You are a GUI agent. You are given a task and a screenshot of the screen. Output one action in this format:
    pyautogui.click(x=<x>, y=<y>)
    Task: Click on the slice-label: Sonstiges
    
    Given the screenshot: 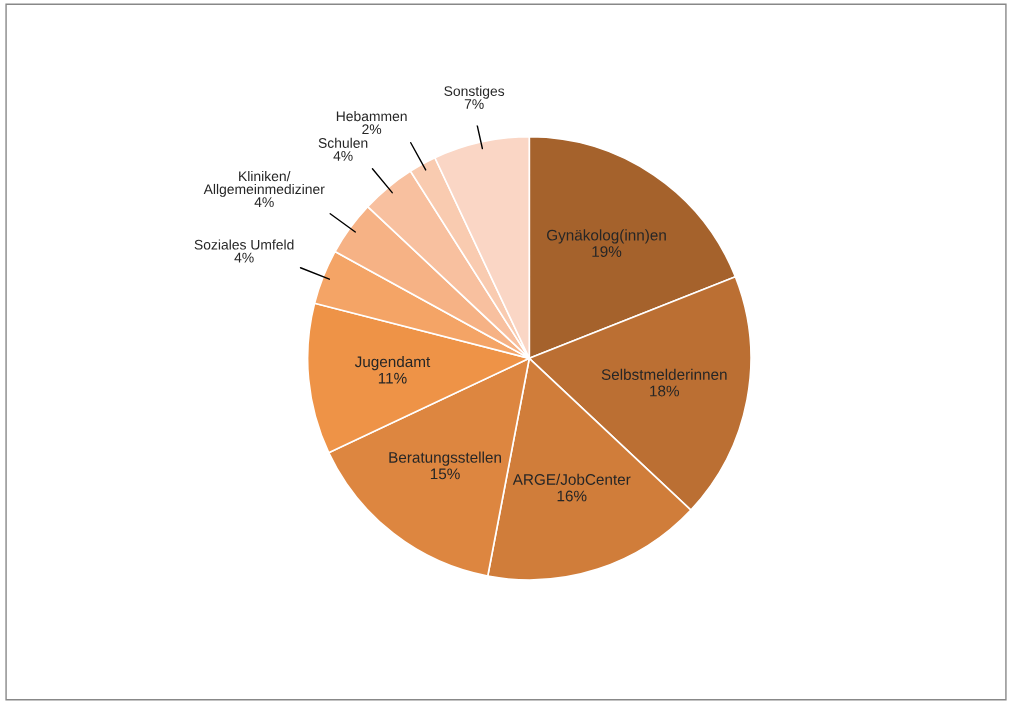 What is the action you would take?
    pyautogui.click(x=474, y=92)
    